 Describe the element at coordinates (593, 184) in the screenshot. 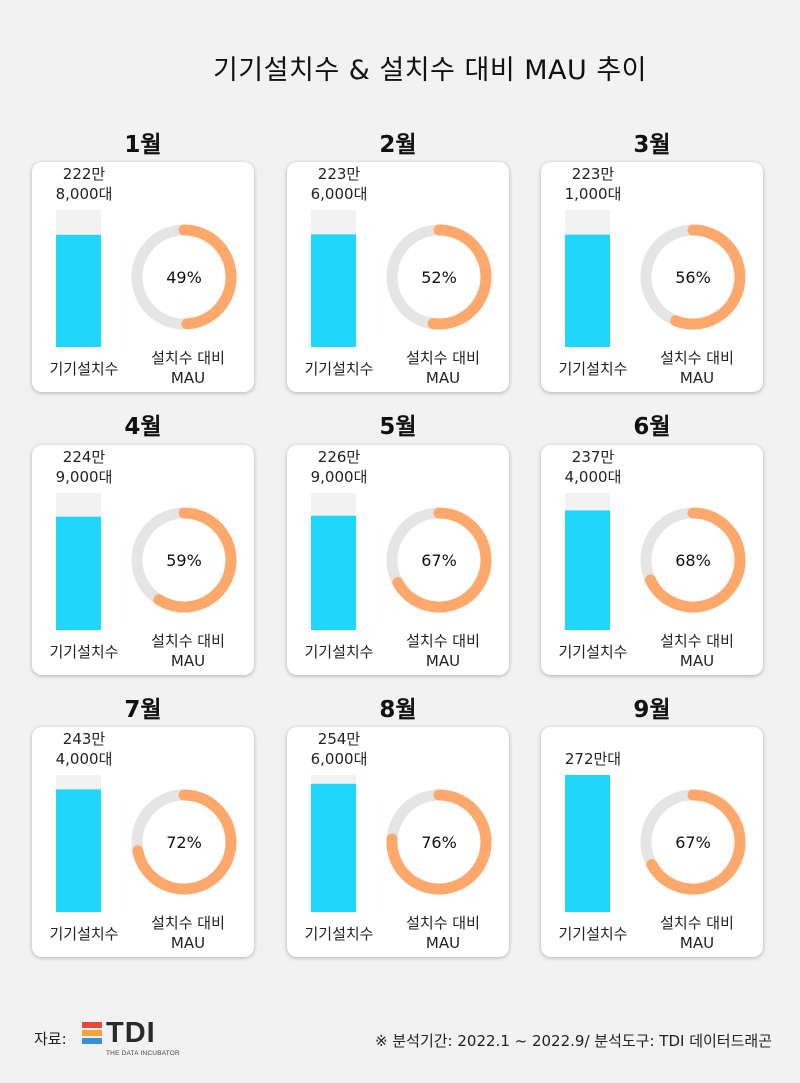

I see `install-value-label: 223만 1,000대` at that location.